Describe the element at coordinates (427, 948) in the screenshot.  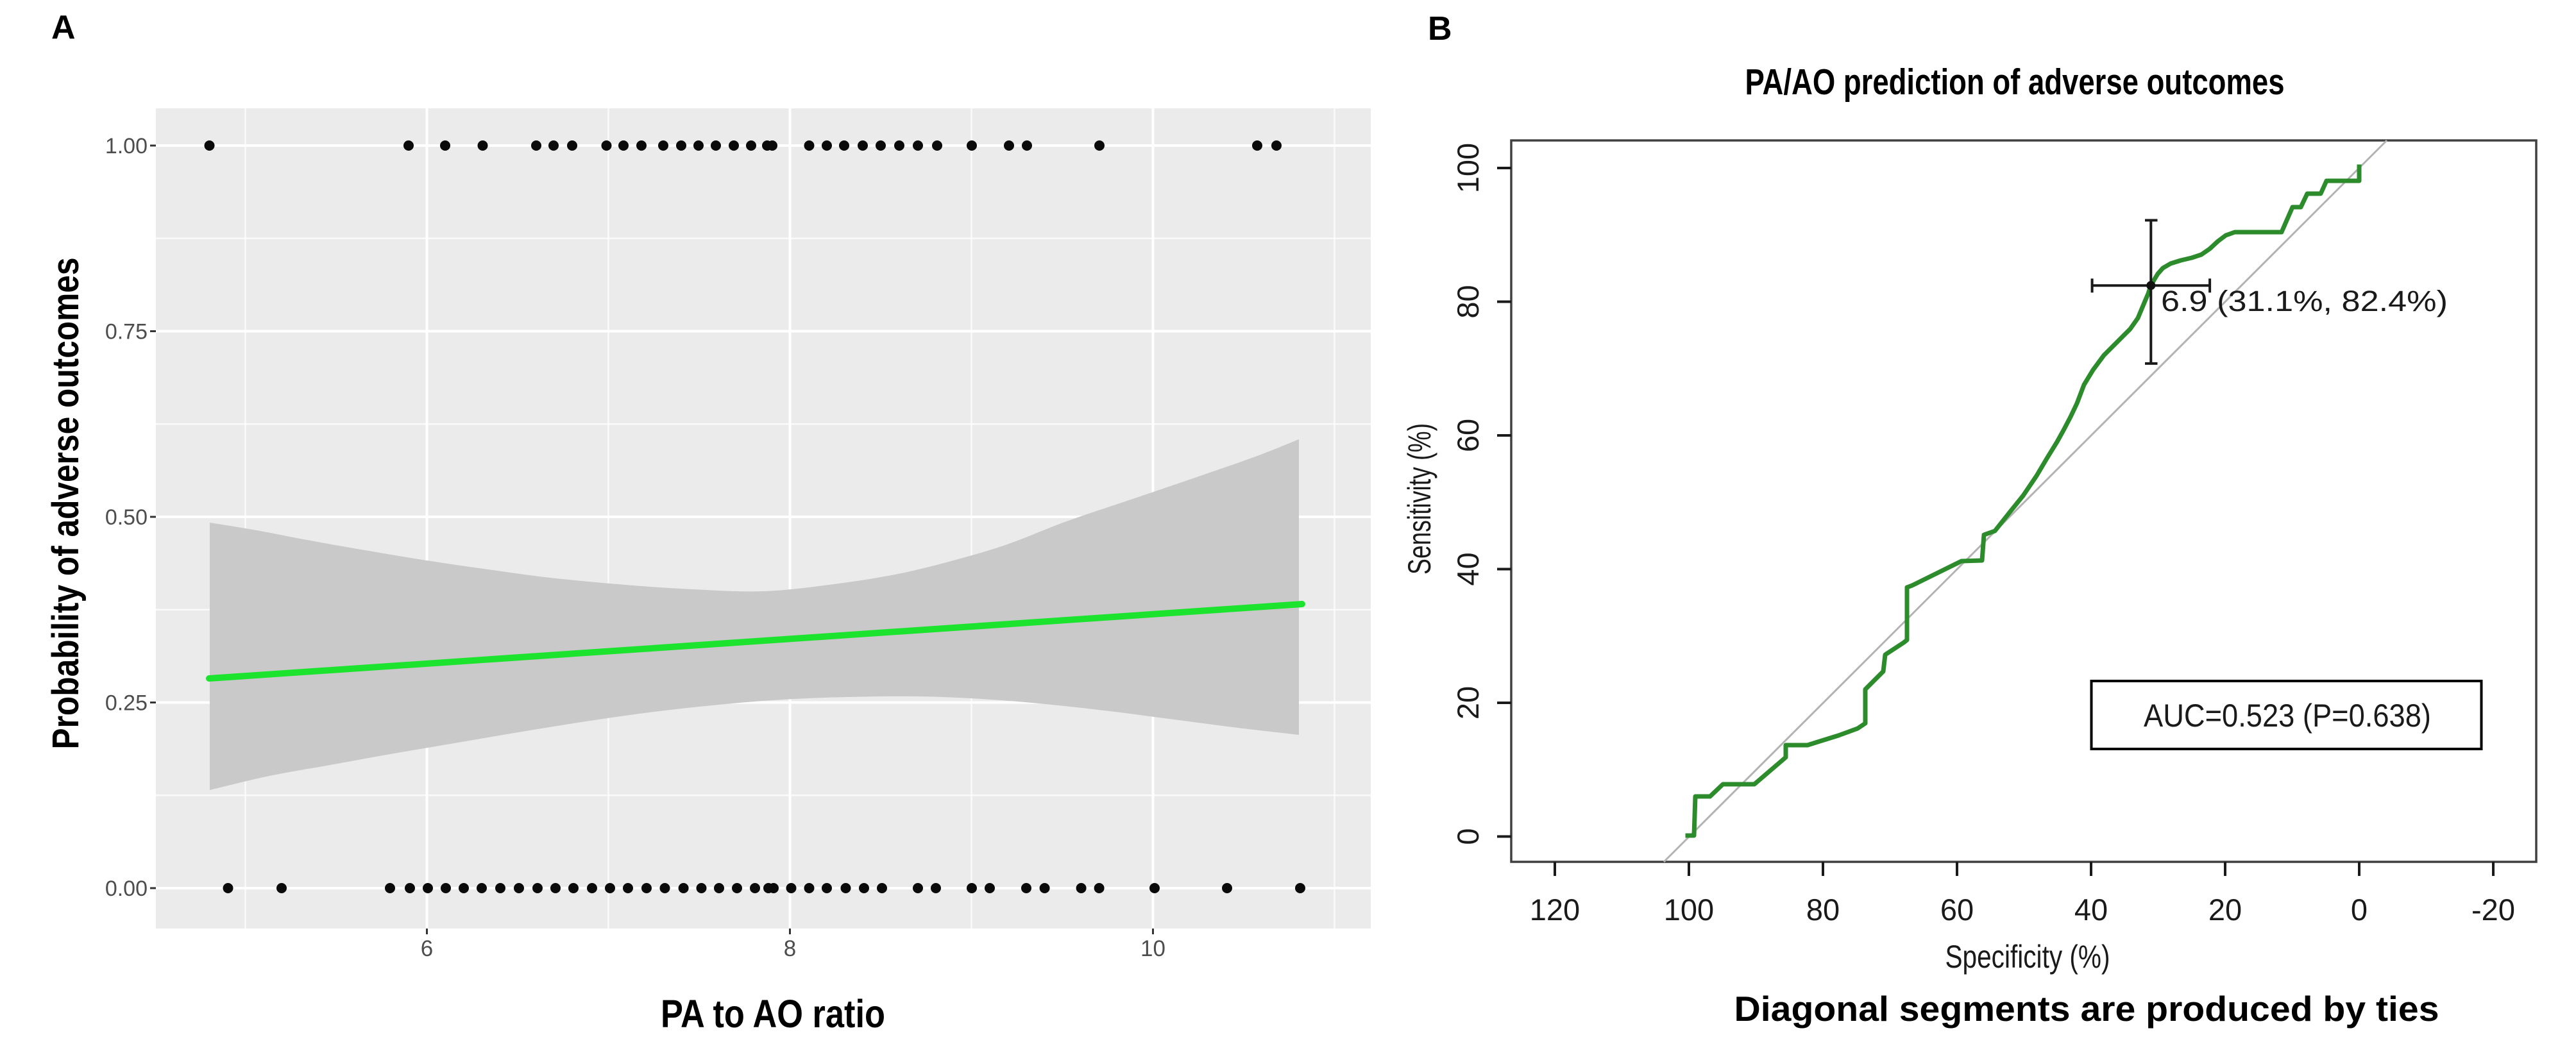
I see `svg-text: 6` at that location.